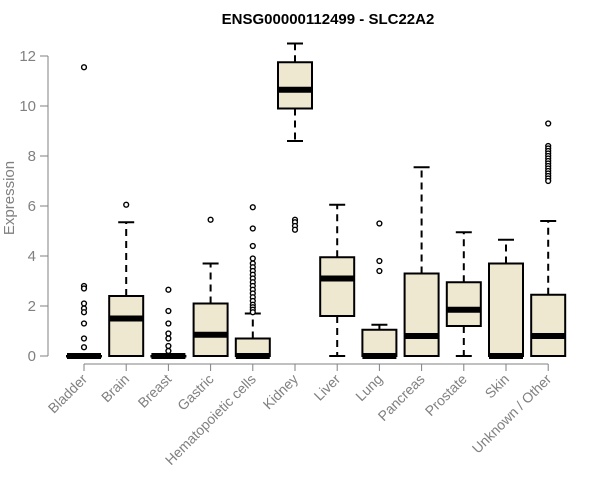 The width and height of the screenshot is (600, 500). Describe the element at coordinates (9, 198) in the screenshot. I see `y-axis-label: Expression` at that location.